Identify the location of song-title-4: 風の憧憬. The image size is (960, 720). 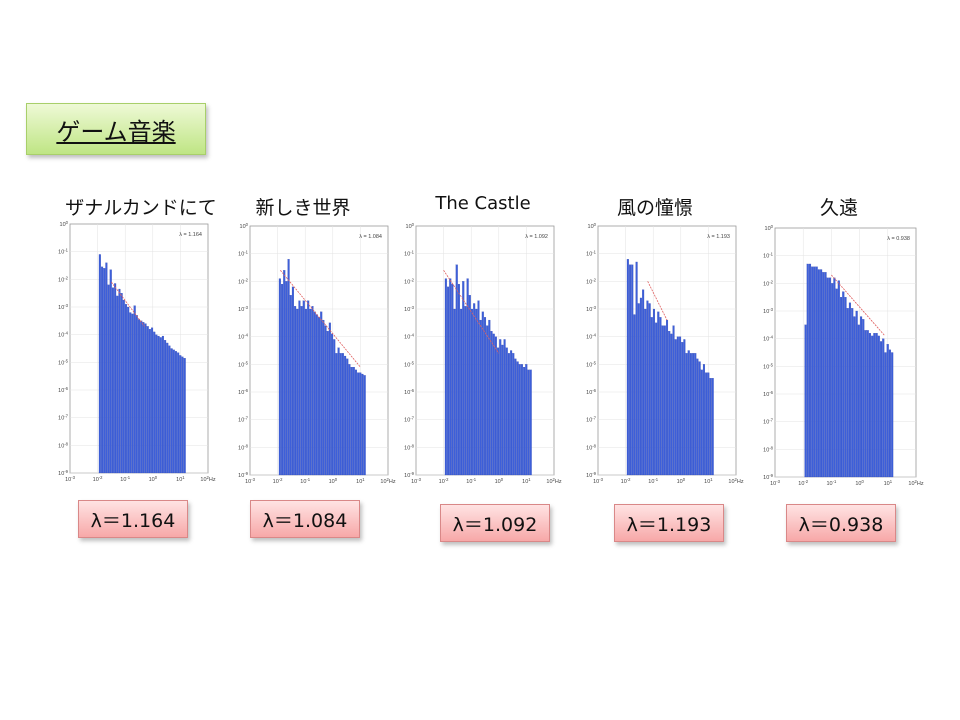
(655, 208).